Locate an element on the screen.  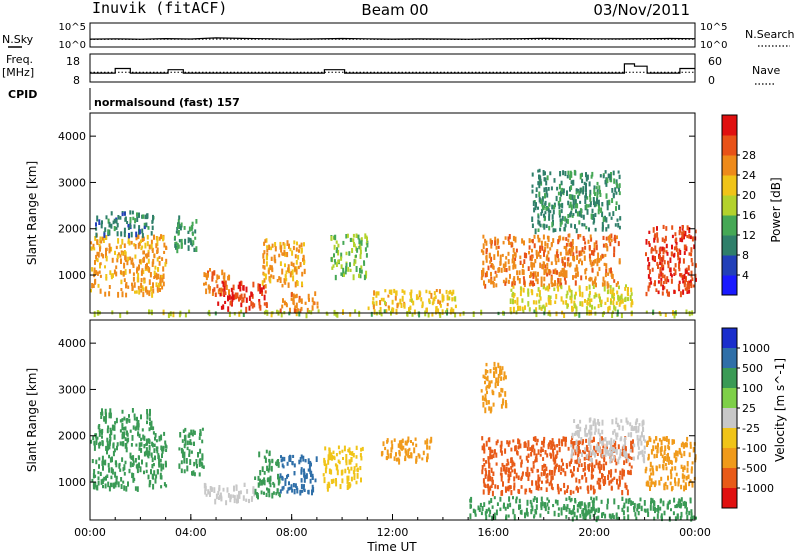
cpid-segment-text: normalsound (fast) 157 is located at coordinates (167, 102).